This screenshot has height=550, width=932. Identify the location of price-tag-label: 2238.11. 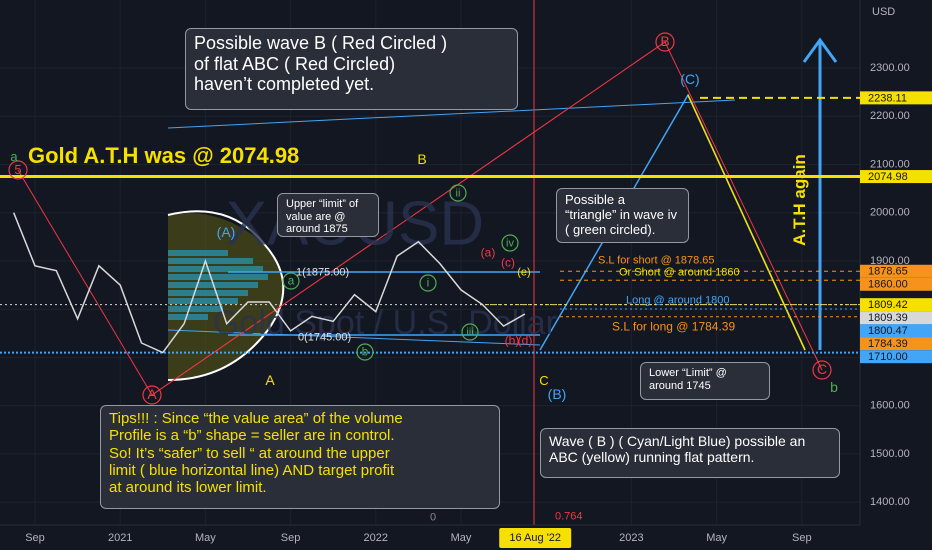
(887, 98).